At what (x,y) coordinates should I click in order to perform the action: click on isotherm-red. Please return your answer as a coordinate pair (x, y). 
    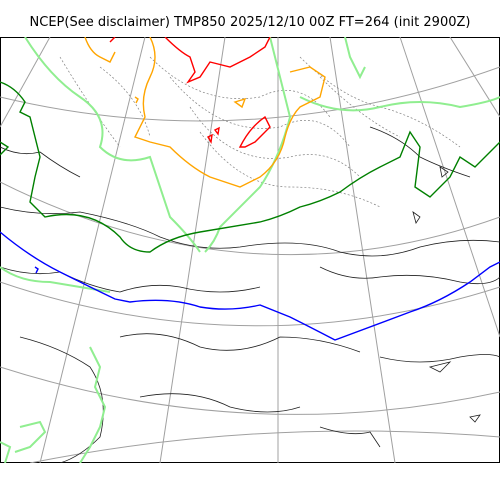
    Looking at the image, I should click on (190, 92).